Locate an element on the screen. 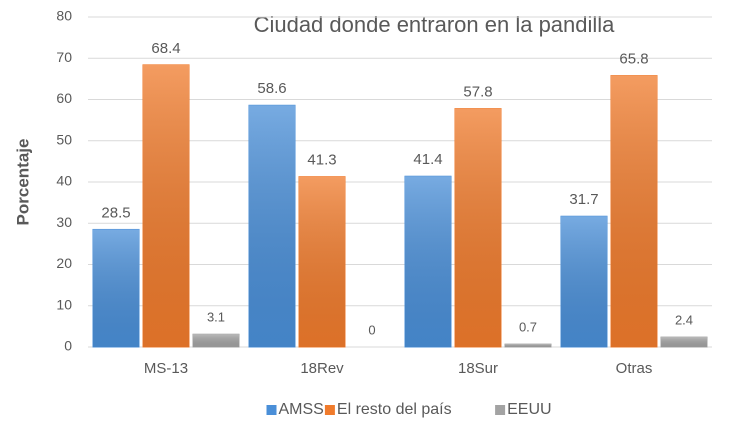 The image size is (737, 428). y-tick-label: 70 is located at coordinates (64, 57).